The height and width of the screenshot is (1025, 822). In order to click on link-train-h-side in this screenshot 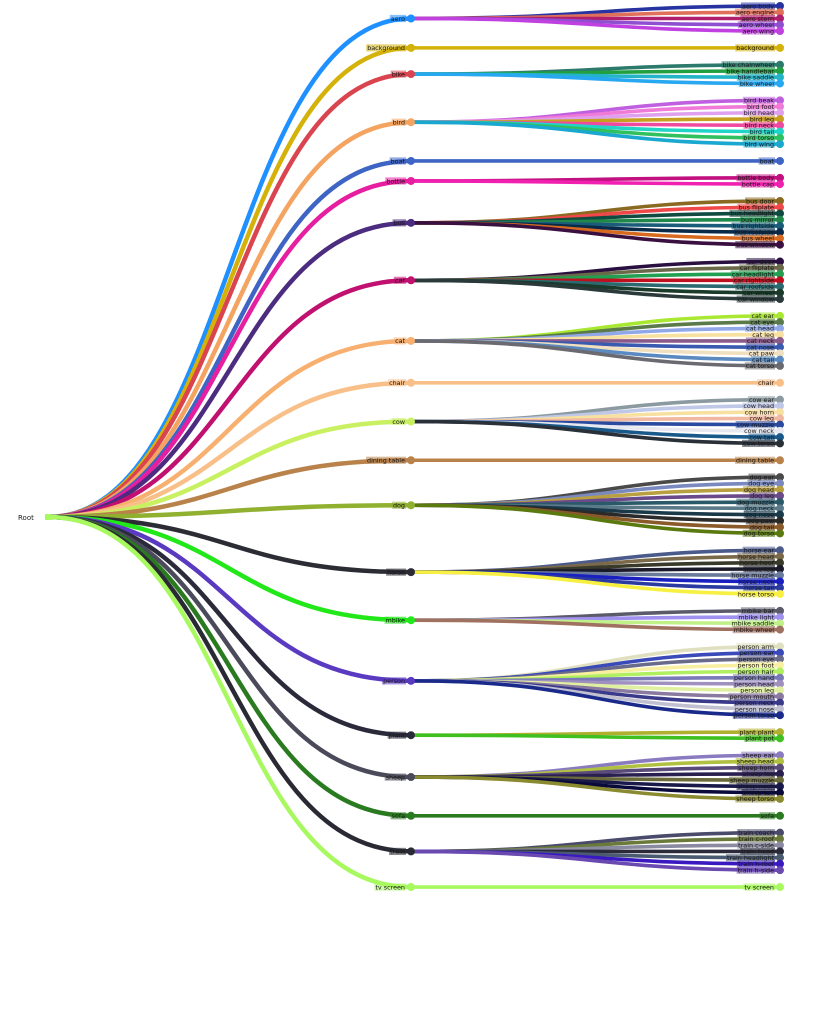, I will do `click(595, 860)`.